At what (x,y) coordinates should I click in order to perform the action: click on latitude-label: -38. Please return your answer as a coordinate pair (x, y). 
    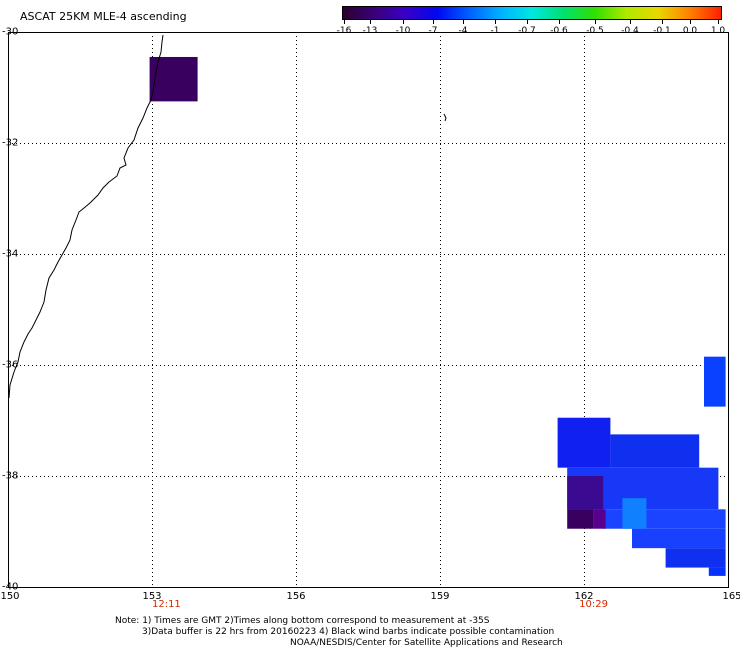
    Looking at the image, I should click on (10, 476).